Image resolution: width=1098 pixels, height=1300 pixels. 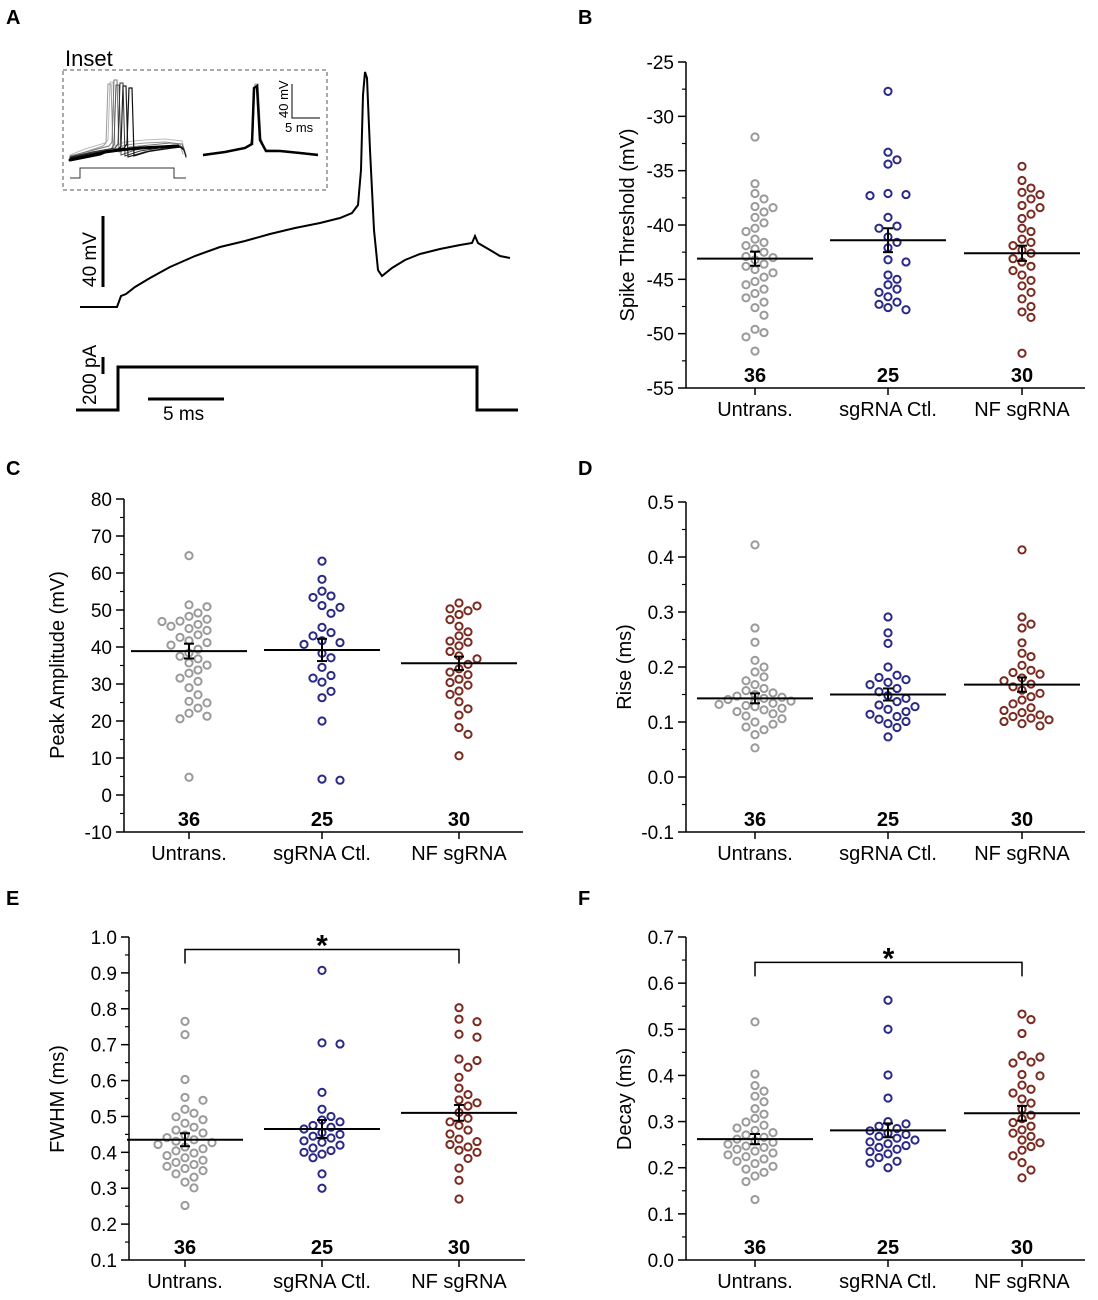 What do you see at coordinates (89, 58) in the screenshot?
I see `inset-title: Inset` at bounding box center [89, 58].